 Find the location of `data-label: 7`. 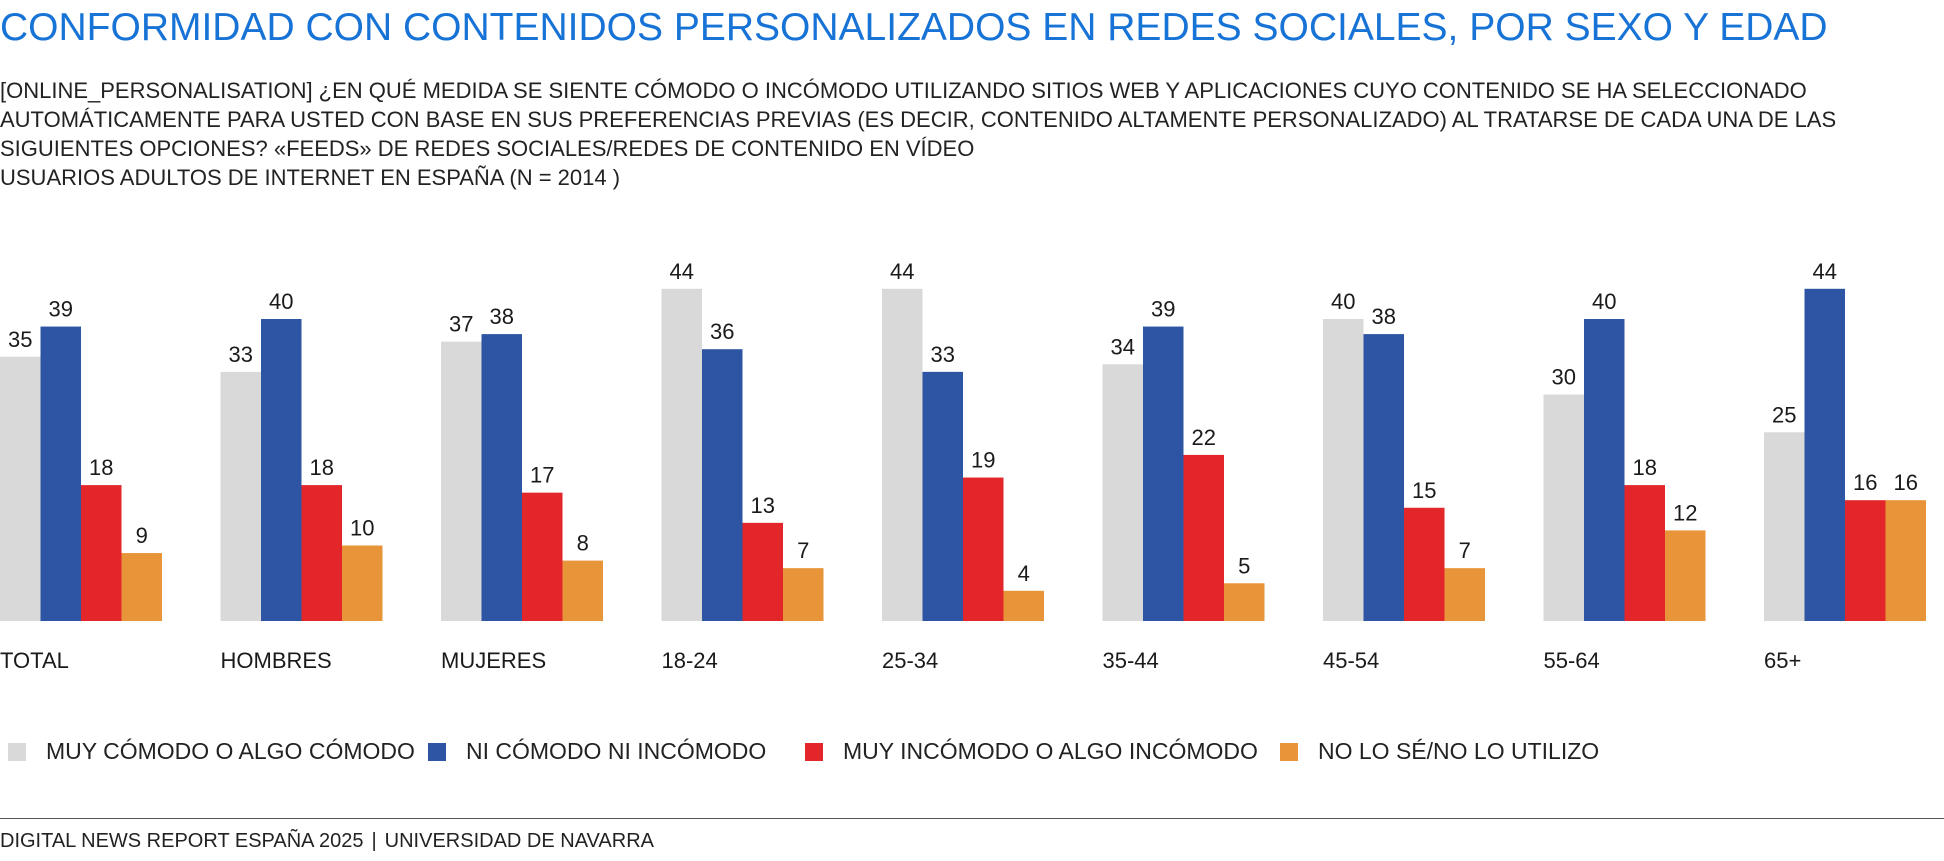

data-label: 7 is located at coordinates (1465, 550).